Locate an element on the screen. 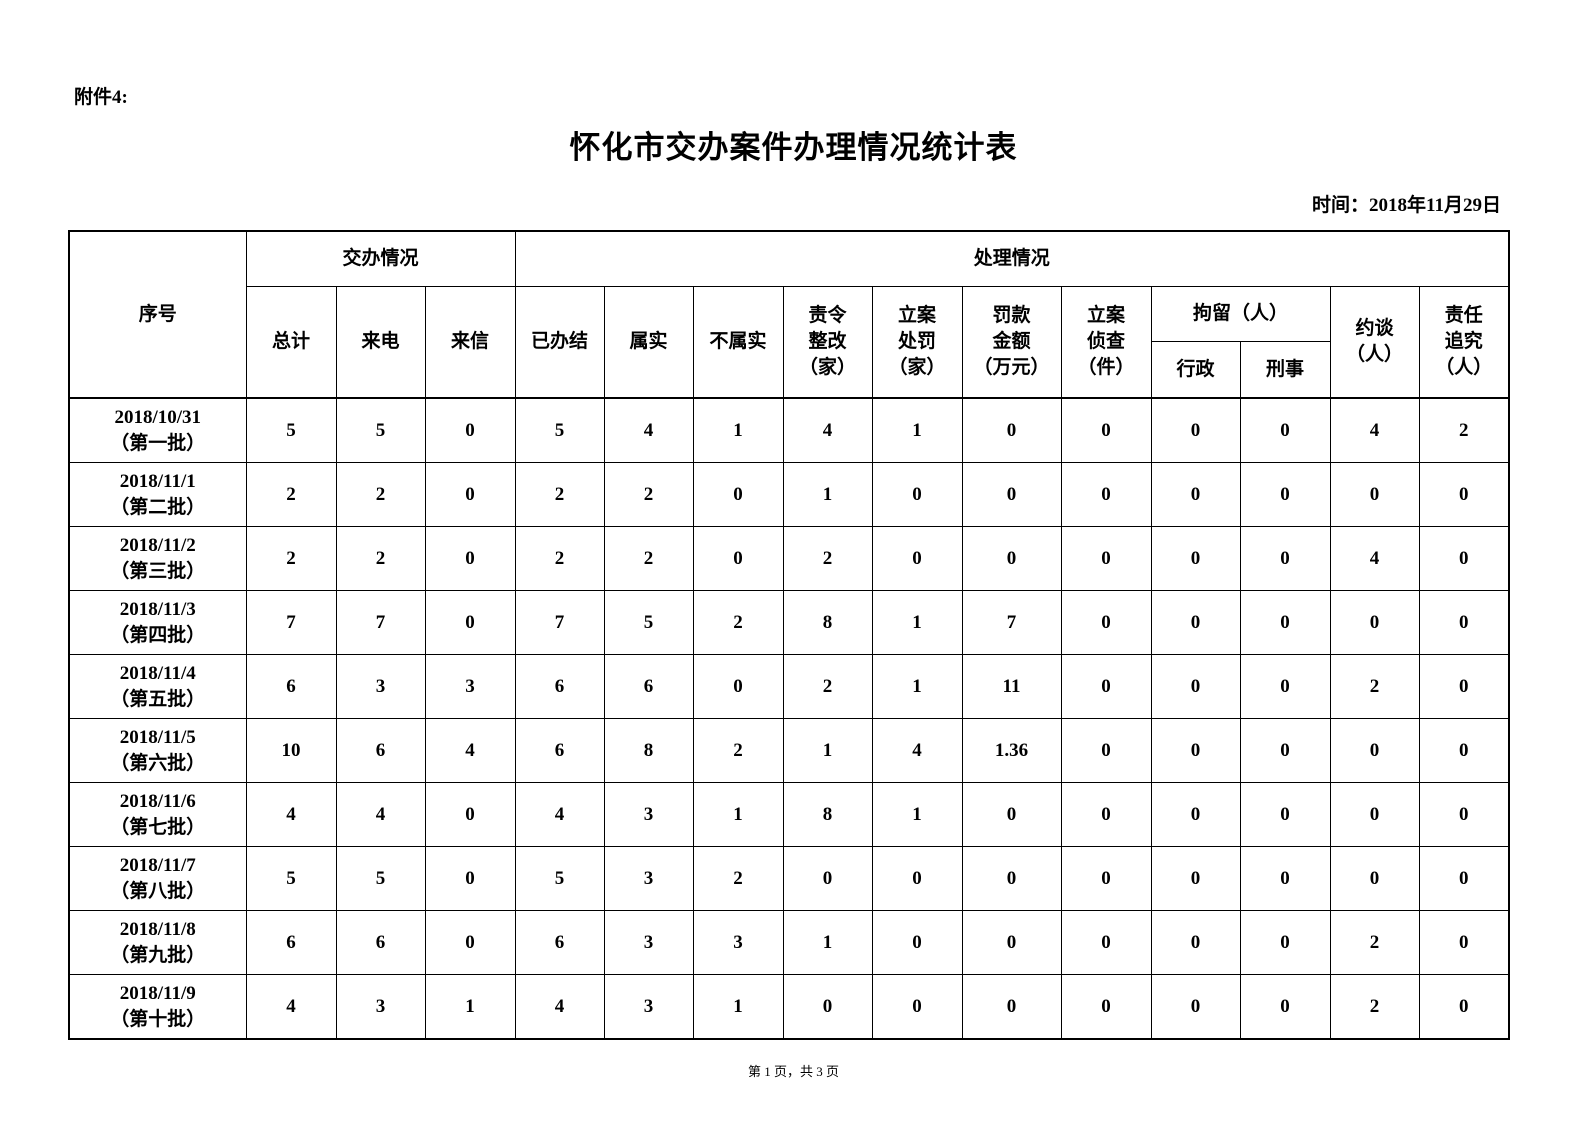 Image resolution: width=1587 pixels, height=1122 pixels. table-row: 2018/11/5 （第六批） 10 6 4 6 8 2 1 4 1.36 0 0 0 0 0 is located at coordinates (789, 750).